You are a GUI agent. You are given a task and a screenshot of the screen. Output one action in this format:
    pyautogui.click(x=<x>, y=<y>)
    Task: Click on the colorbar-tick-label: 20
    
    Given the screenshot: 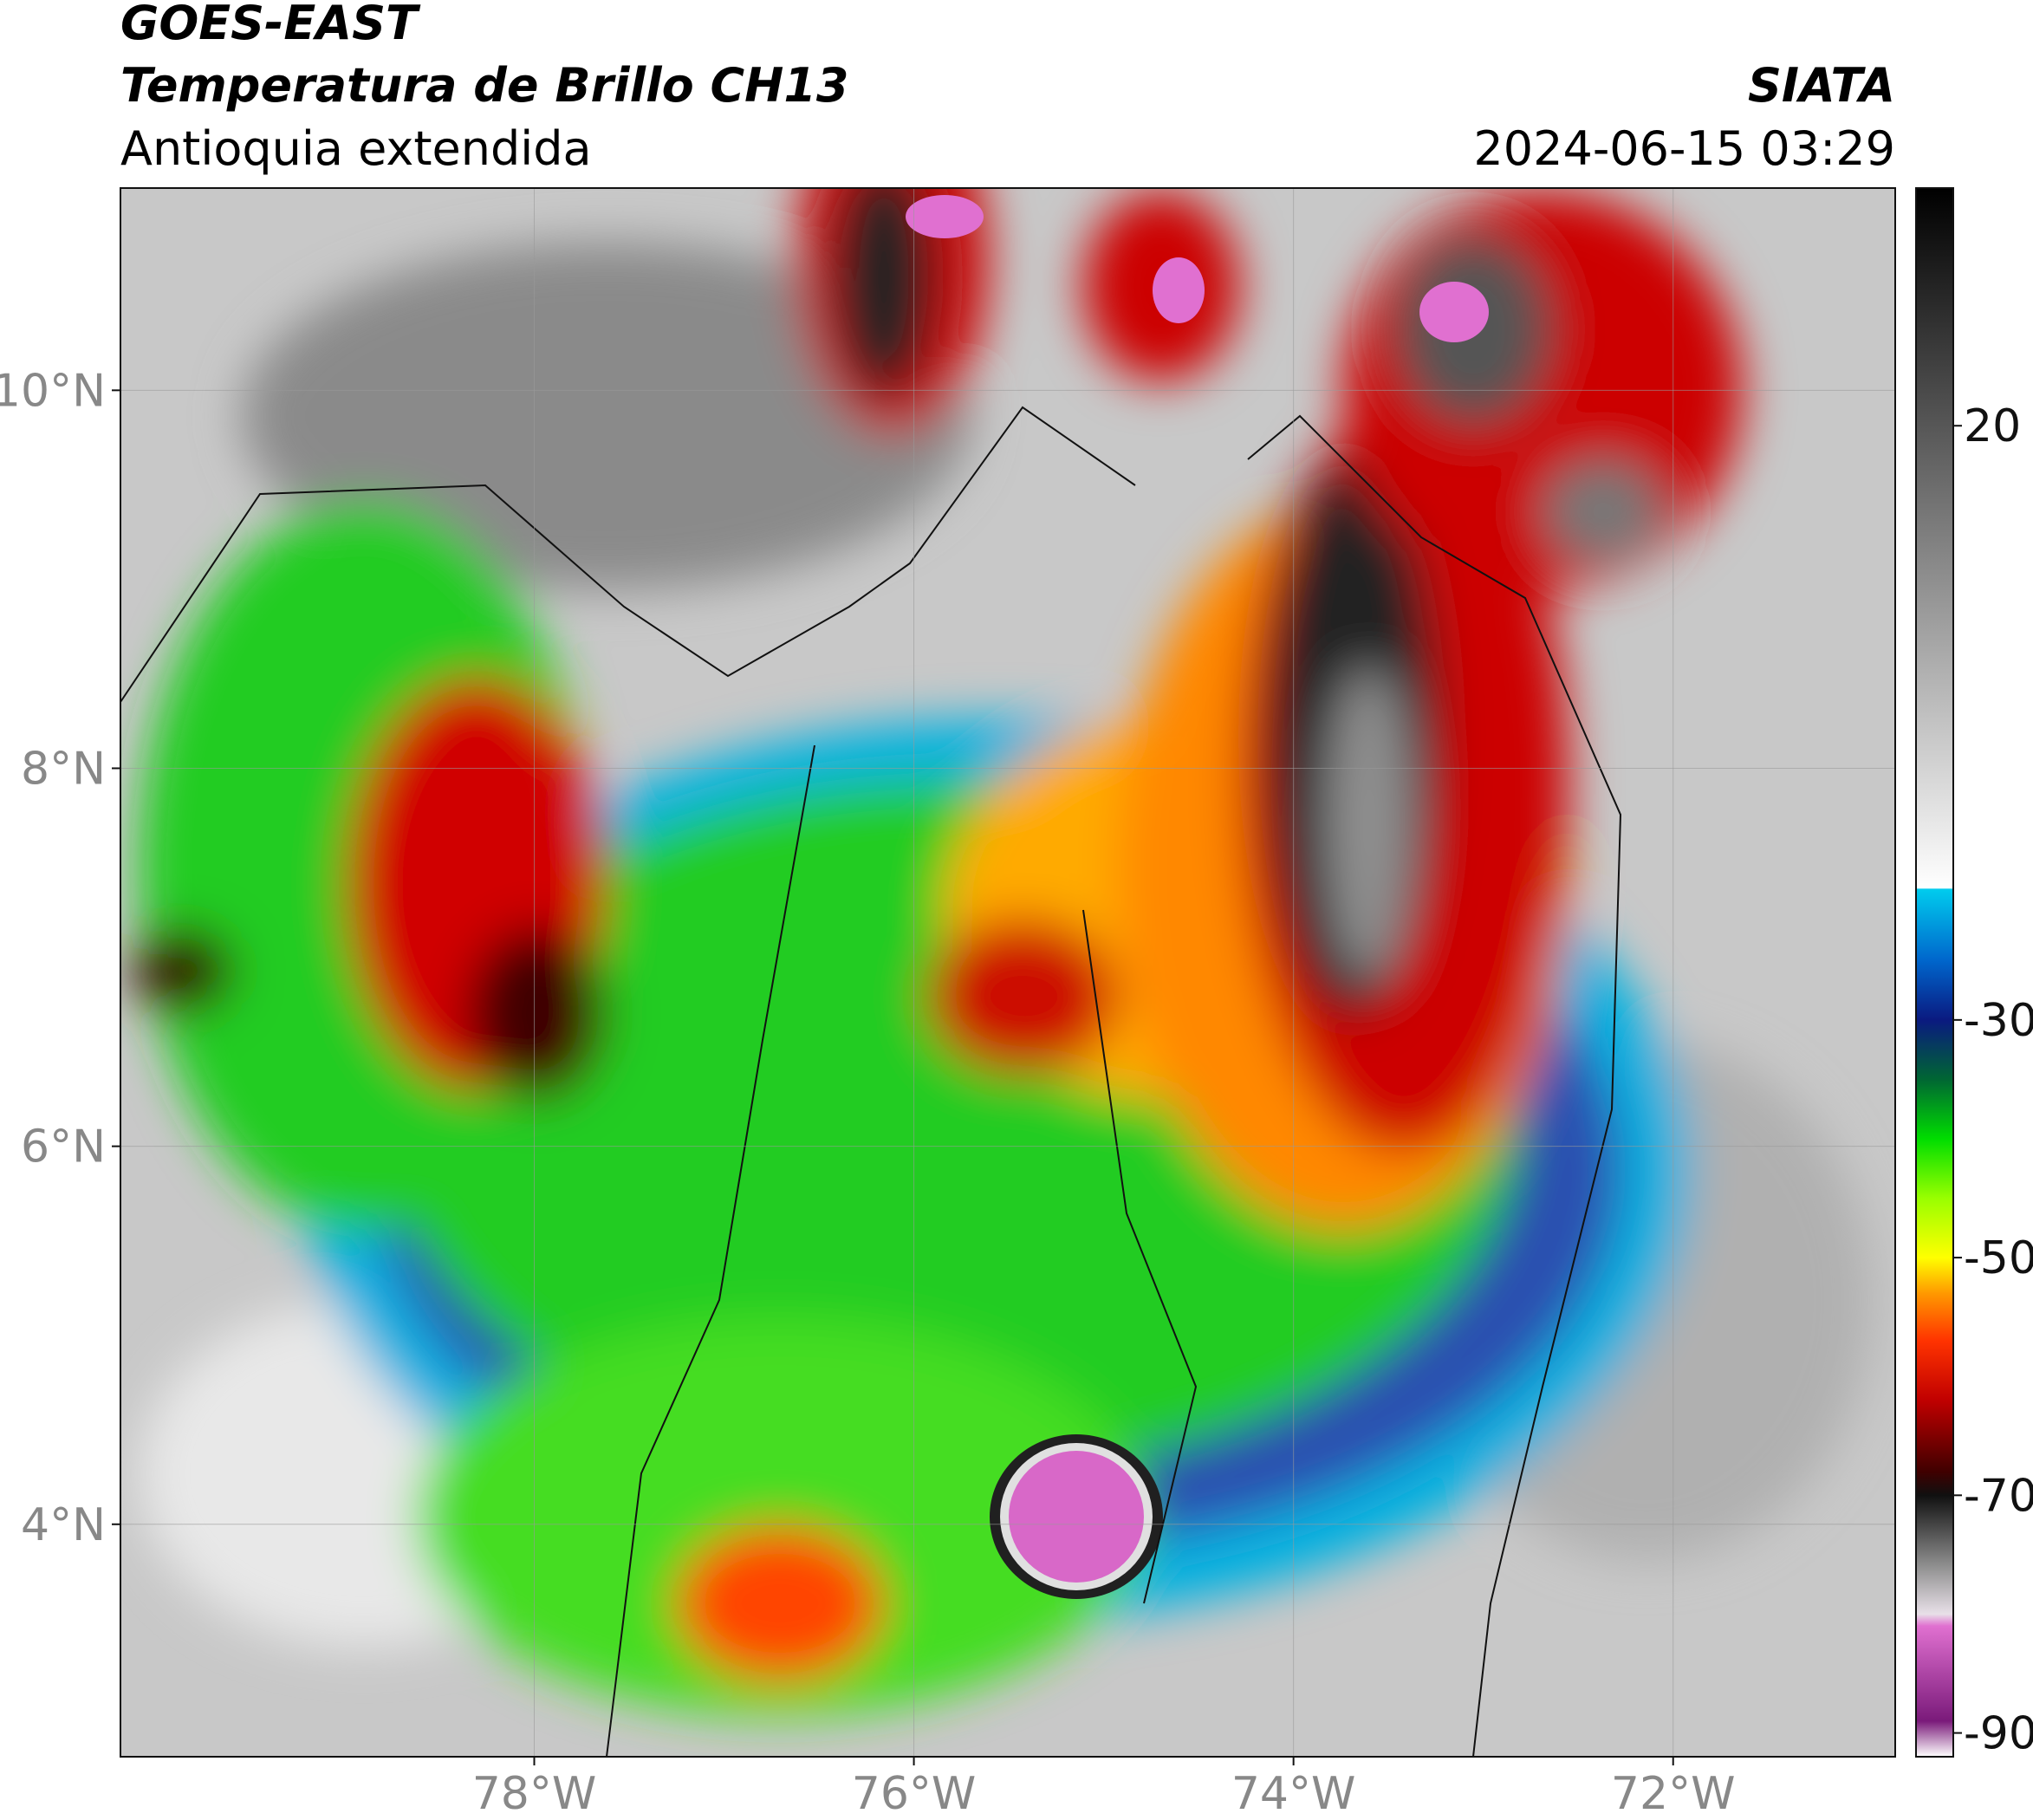 What is the action you would take?
    pyautogui.click(x=1992, y=426)
    